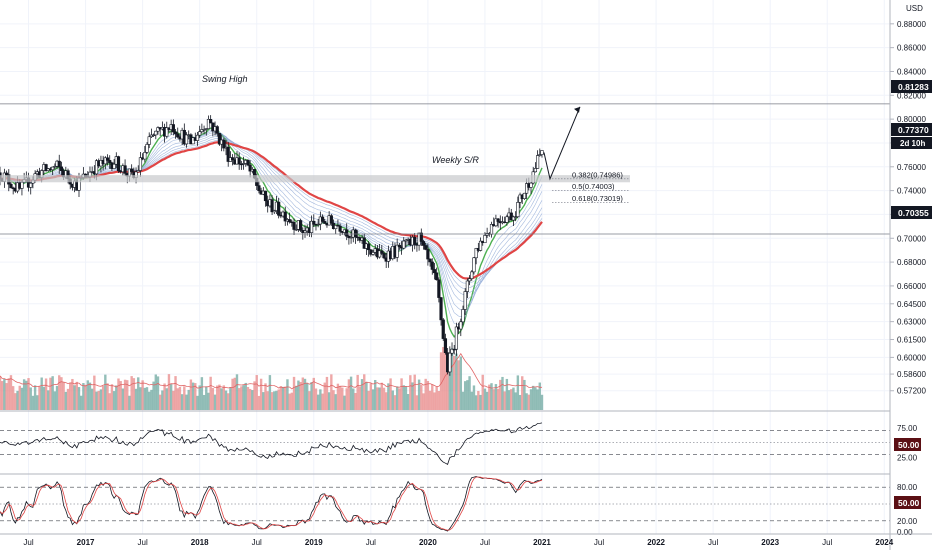 The image size is (932, 555). Describe the element at coordinates (562, 143) in the screenshot. I see `projection-arrow` at that location.